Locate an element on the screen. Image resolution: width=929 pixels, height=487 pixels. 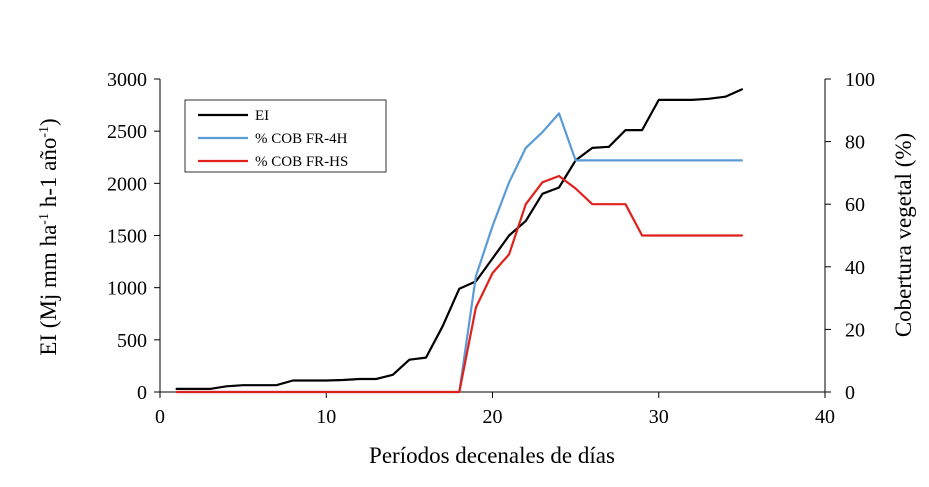
y-left-tick-label: 500 is located at coordinates (132, 341).